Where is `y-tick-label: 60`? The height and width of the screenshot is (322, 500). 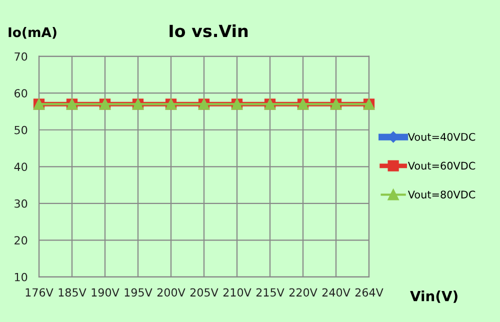
y-tick-label: 60 is located at coordinates (21, 93).